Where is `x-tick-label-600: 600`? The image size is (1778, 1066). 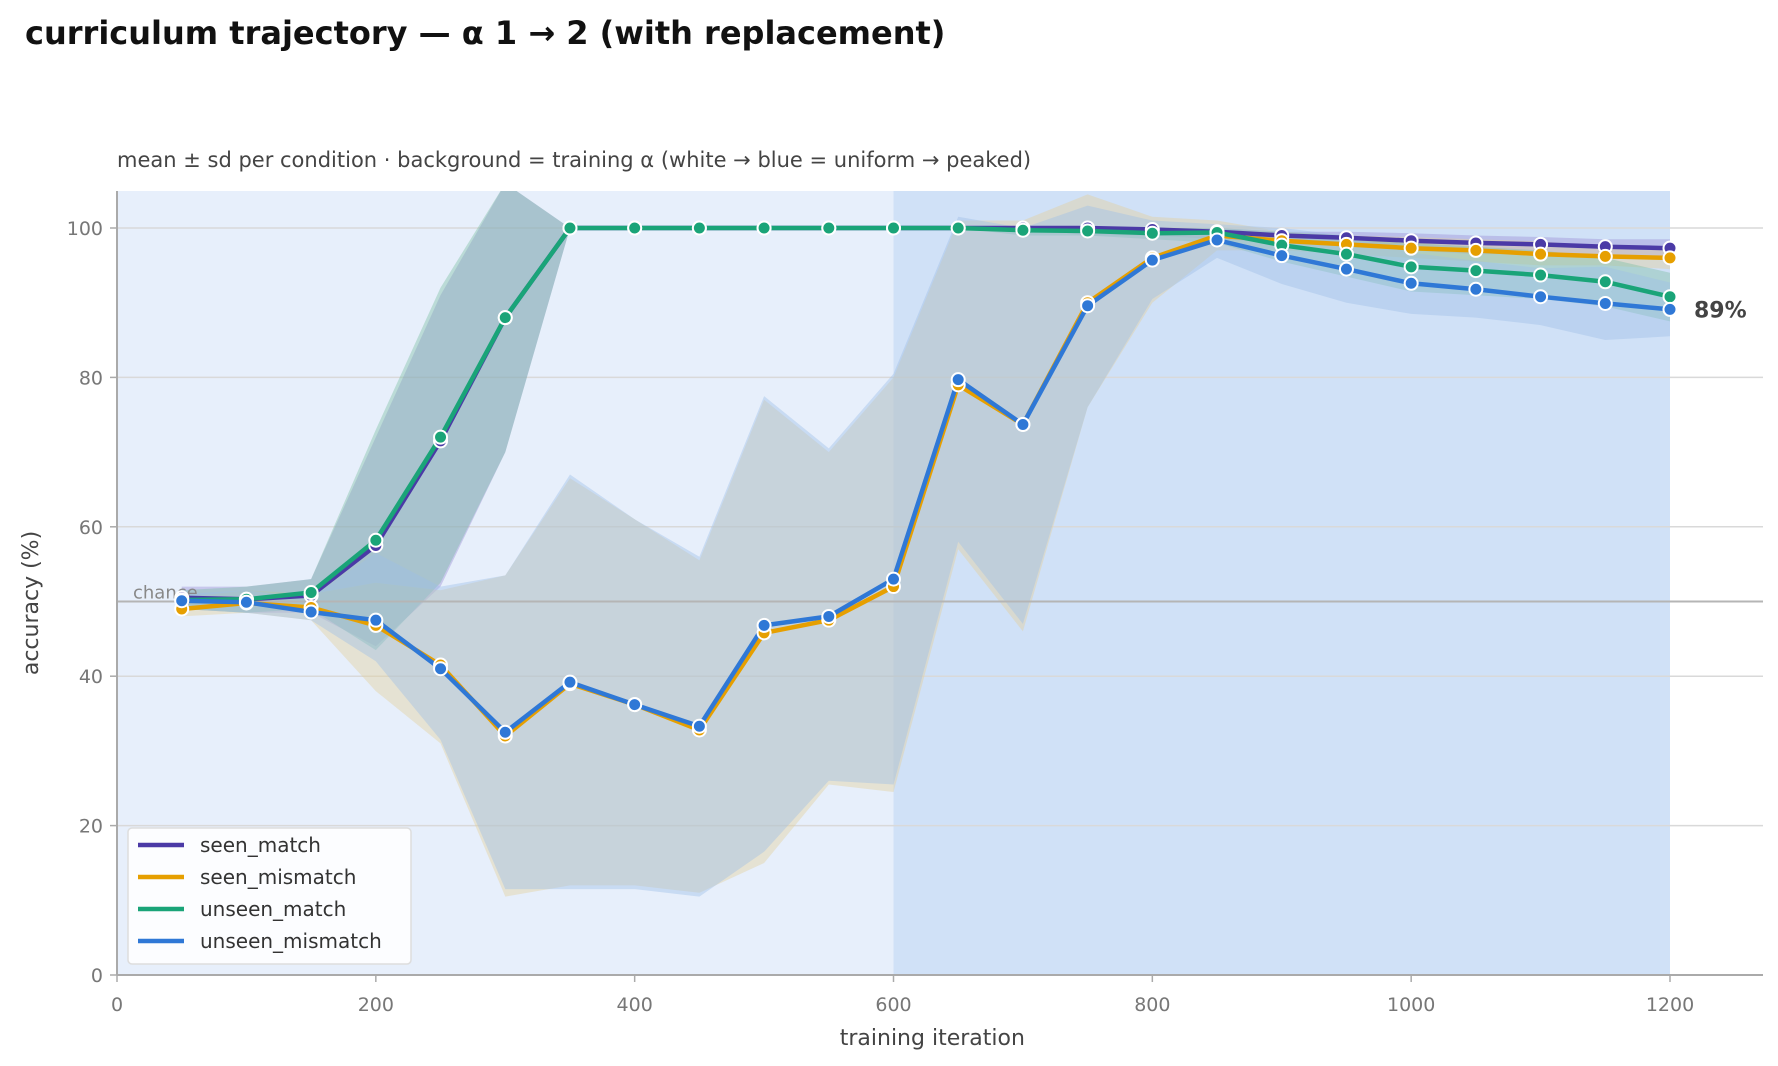
x-tick-label-600: 600 is located at coordinates (893, 1005).